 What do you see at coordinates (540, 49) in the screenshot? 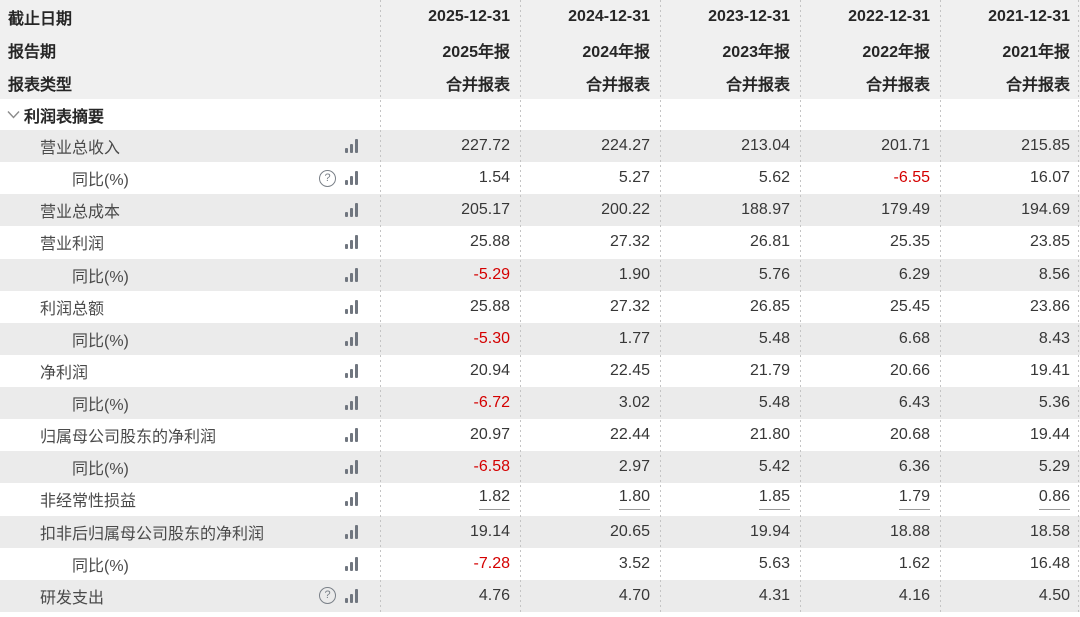
I see `header-line-report-period: 报告期 2025年报 2024年报 2023年报 2022年报 2021年报` at bounding box center [540, 49].